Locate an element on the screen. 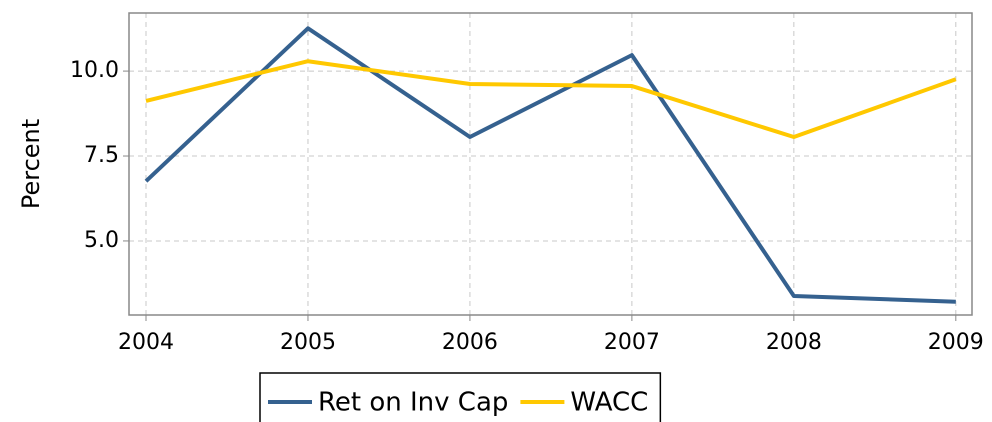  y-tick-label: 5.0 is located at coordinates (101, 240).